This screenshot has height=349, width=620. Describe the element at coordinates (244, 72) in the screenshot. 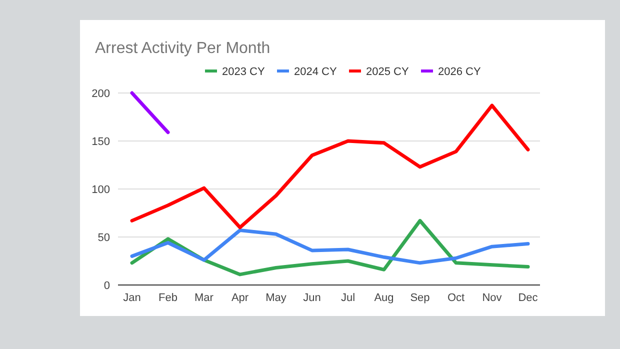

I see `legend-label: 2023 CY` at that location.